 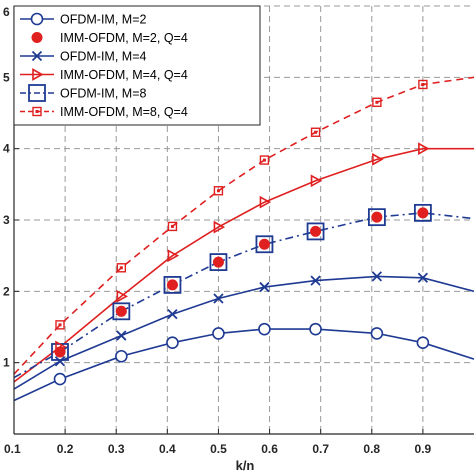 I want to click on y-tick-label: 6, so click(x=6, y=12).